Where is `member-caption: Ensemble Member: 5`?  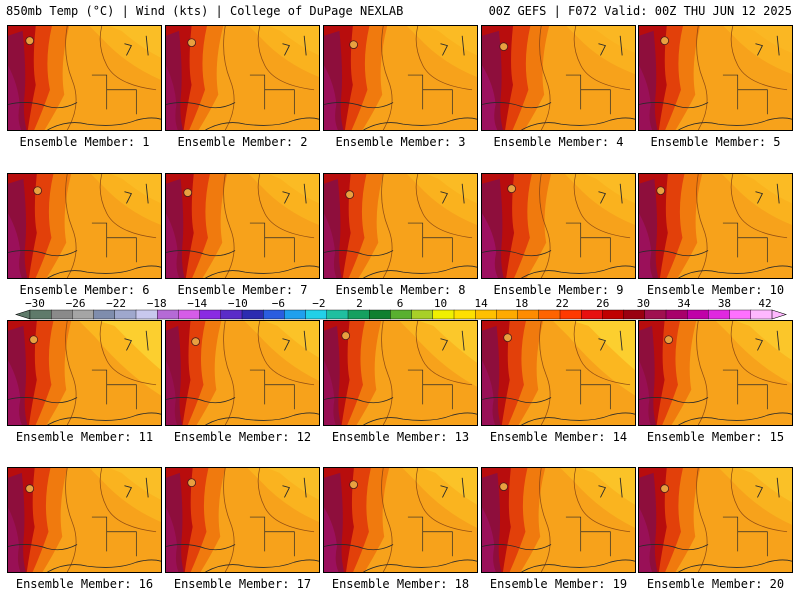
member-caption: Ensemble Member: 5 is located at coordinates (715, 142).